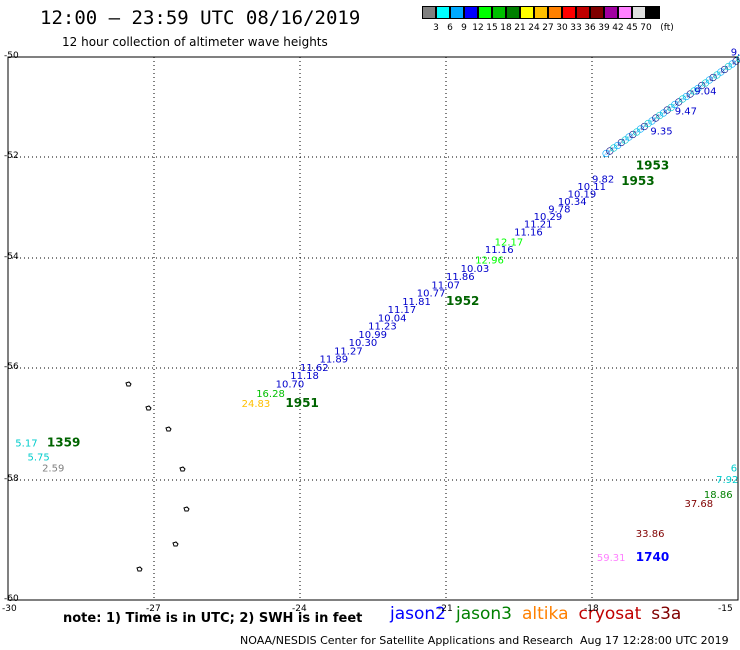  I want to click on wave-height-label: 11.17, so click(402, 310).